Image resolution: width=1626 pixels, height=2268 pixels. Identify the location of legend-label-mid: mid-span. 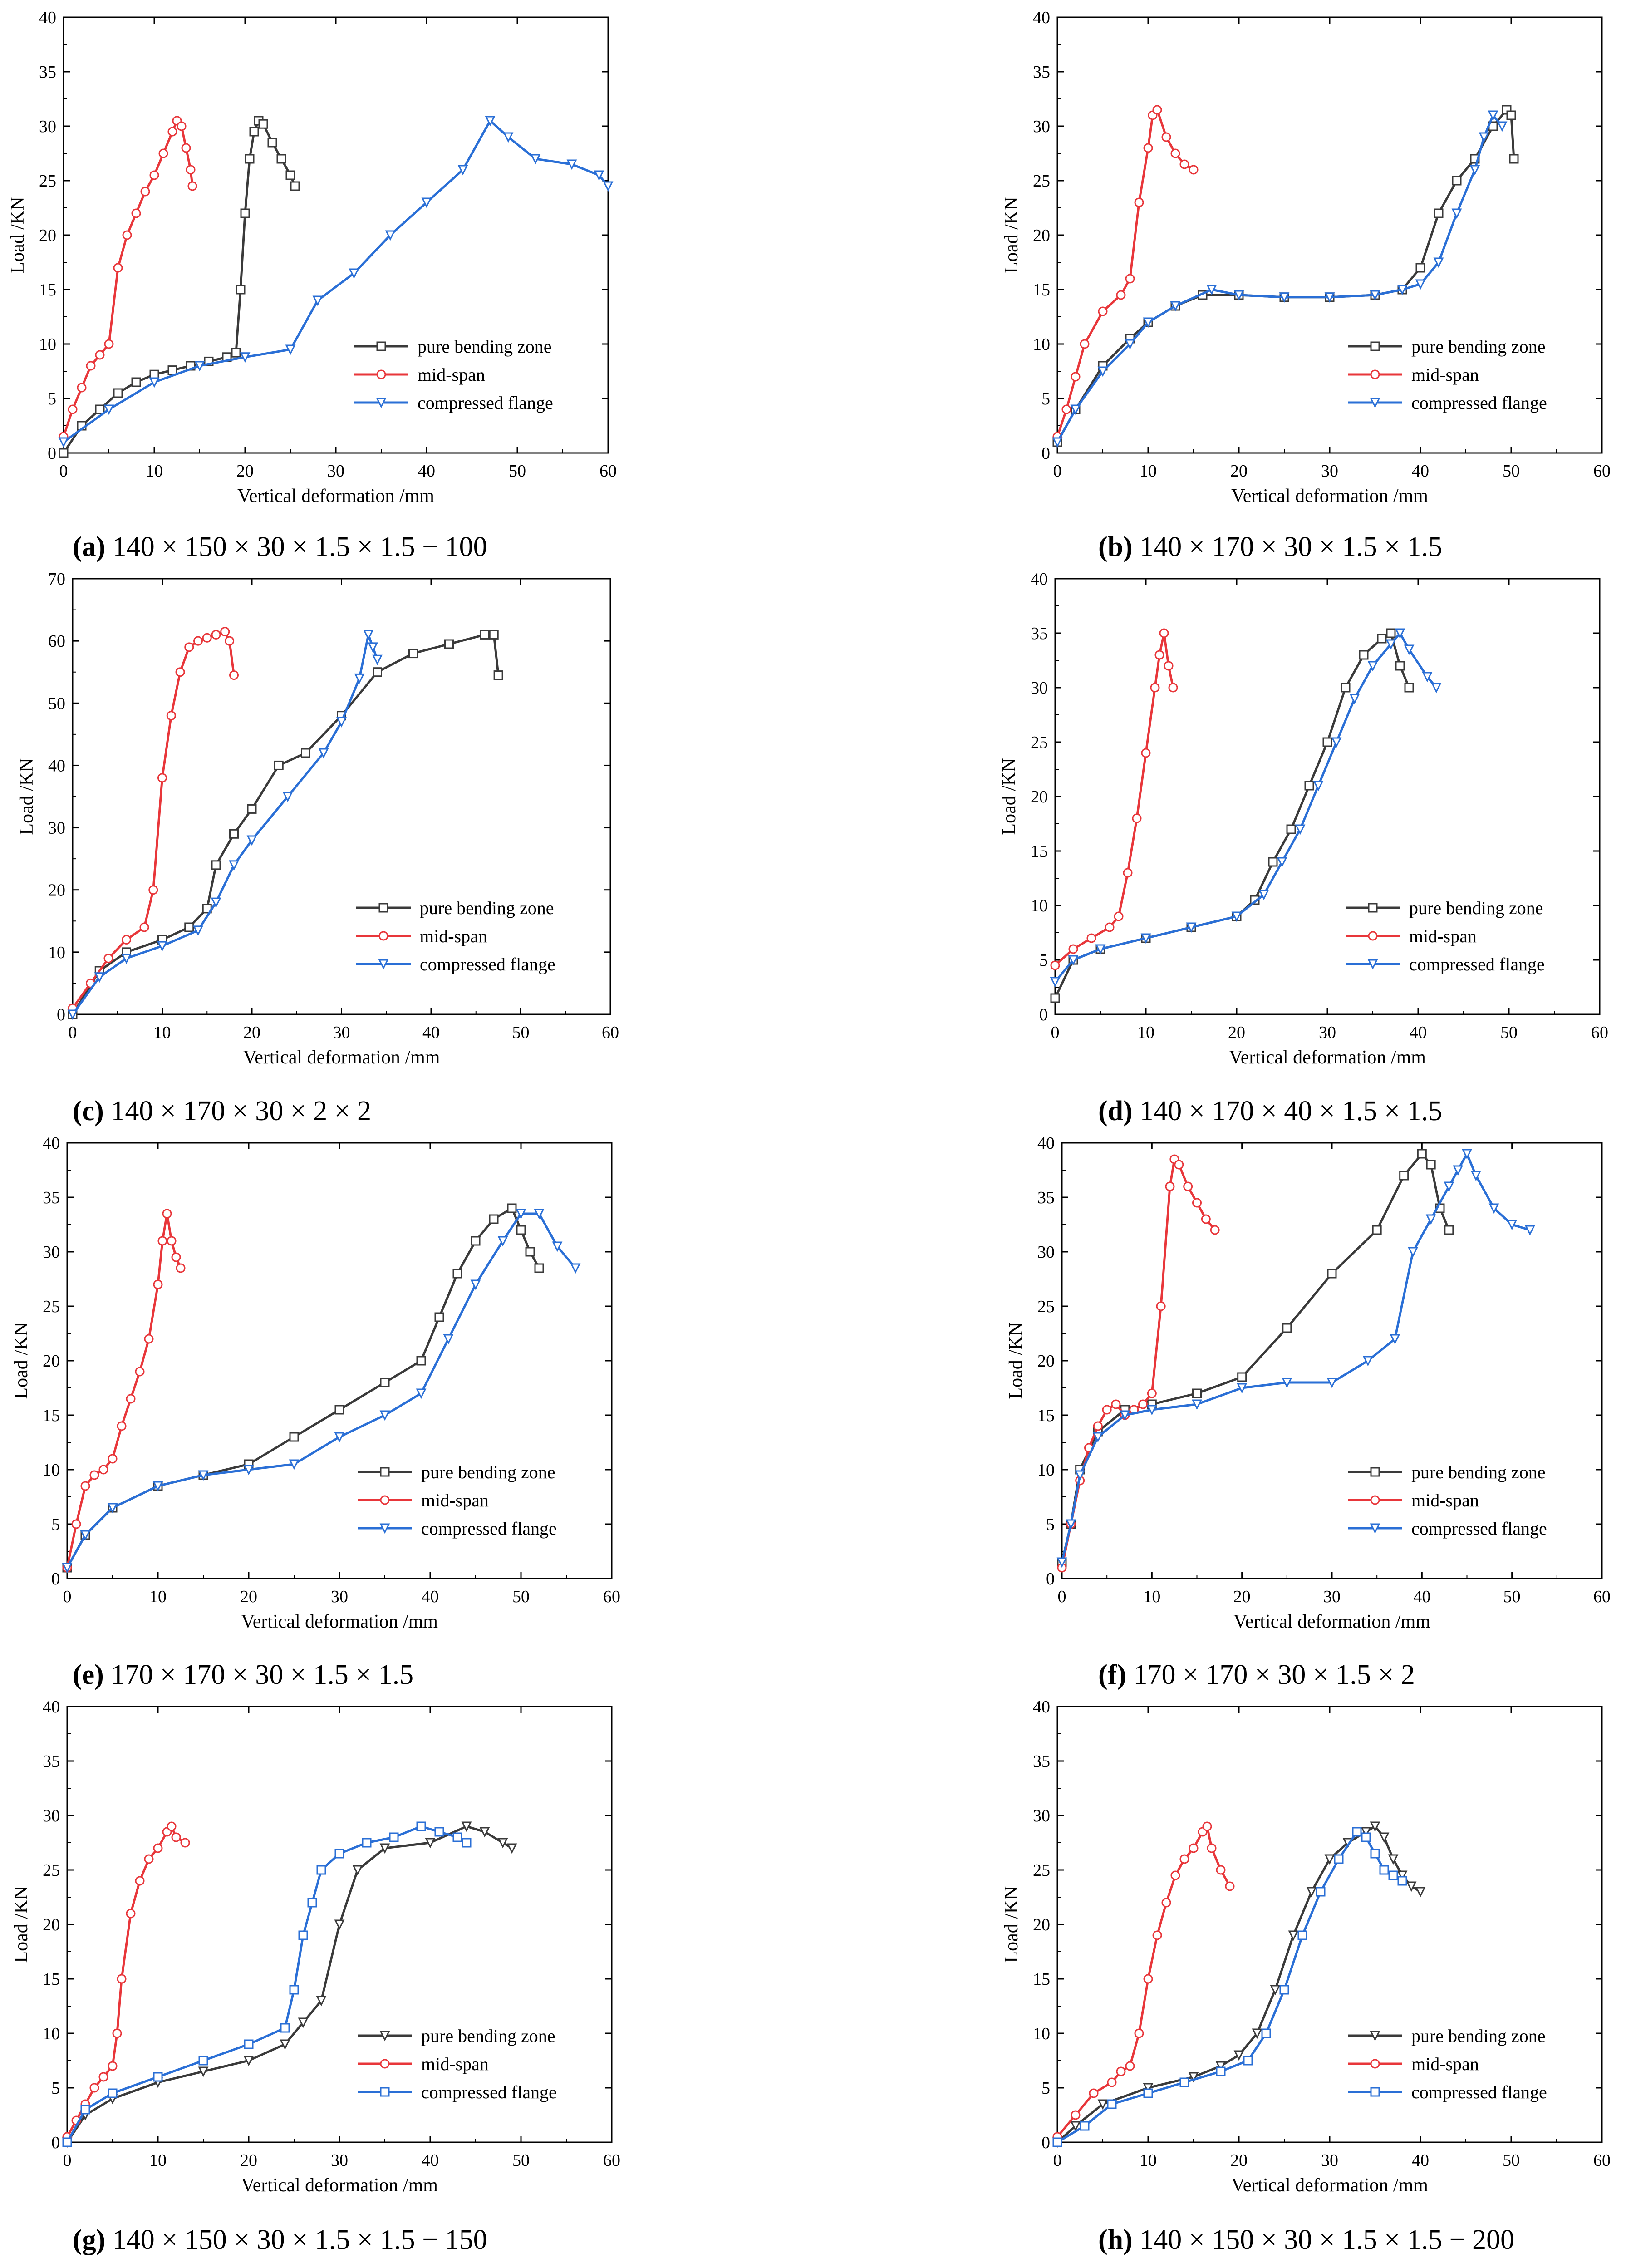
(455, 1500).